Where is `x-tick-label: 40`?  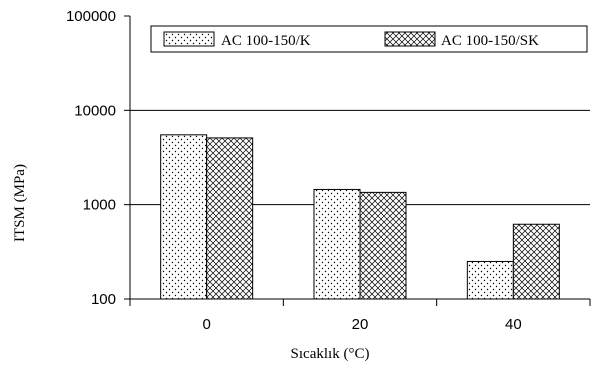
x-tick-label: 40 is located at coordinates (513, 324).